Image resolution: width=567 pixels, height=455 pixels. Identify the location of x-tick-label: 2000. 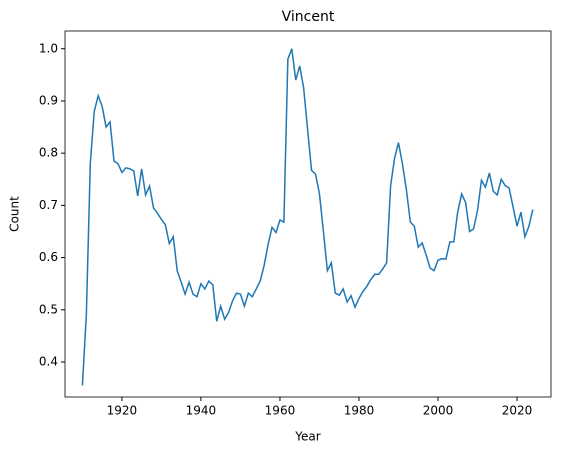
(438, 411).